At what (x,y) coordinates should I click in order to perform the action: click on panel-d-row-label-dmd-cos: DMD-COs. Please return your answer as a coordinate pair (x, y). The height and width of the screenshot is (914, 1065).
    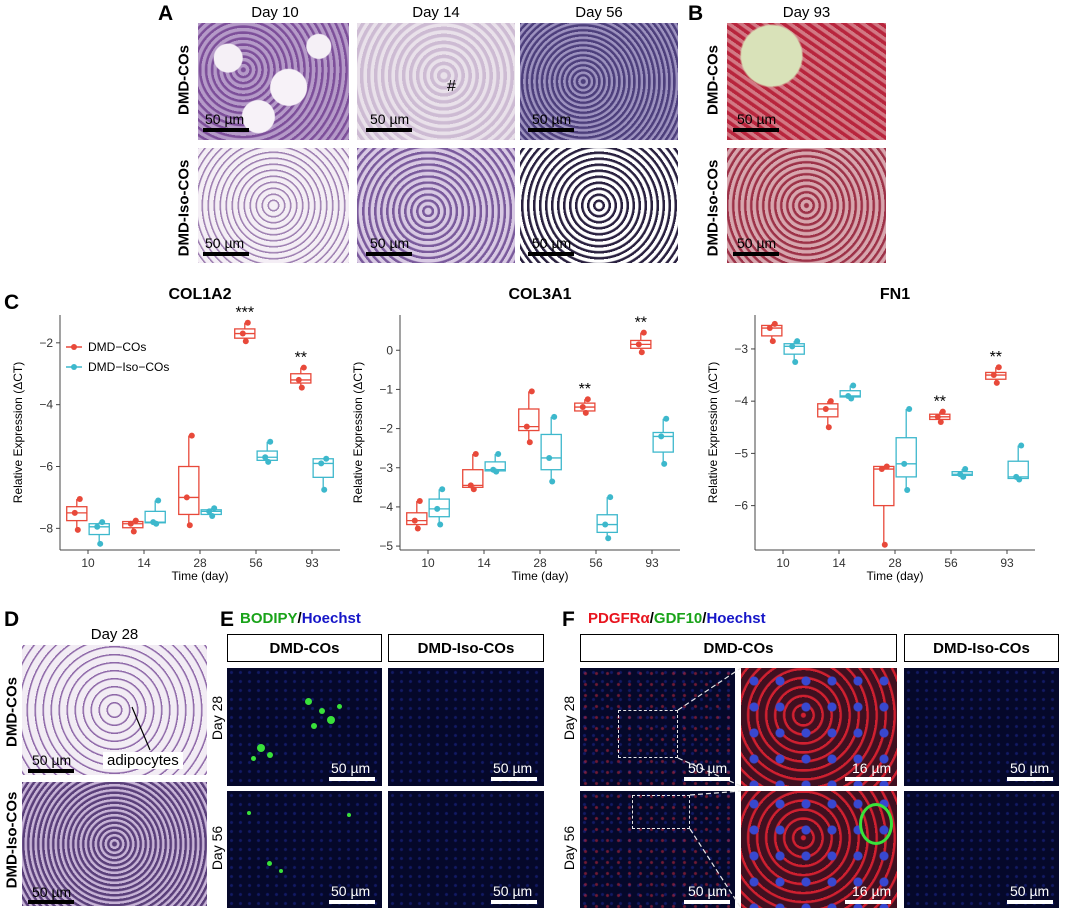
    Looking at the image, I should click on (12, 712).